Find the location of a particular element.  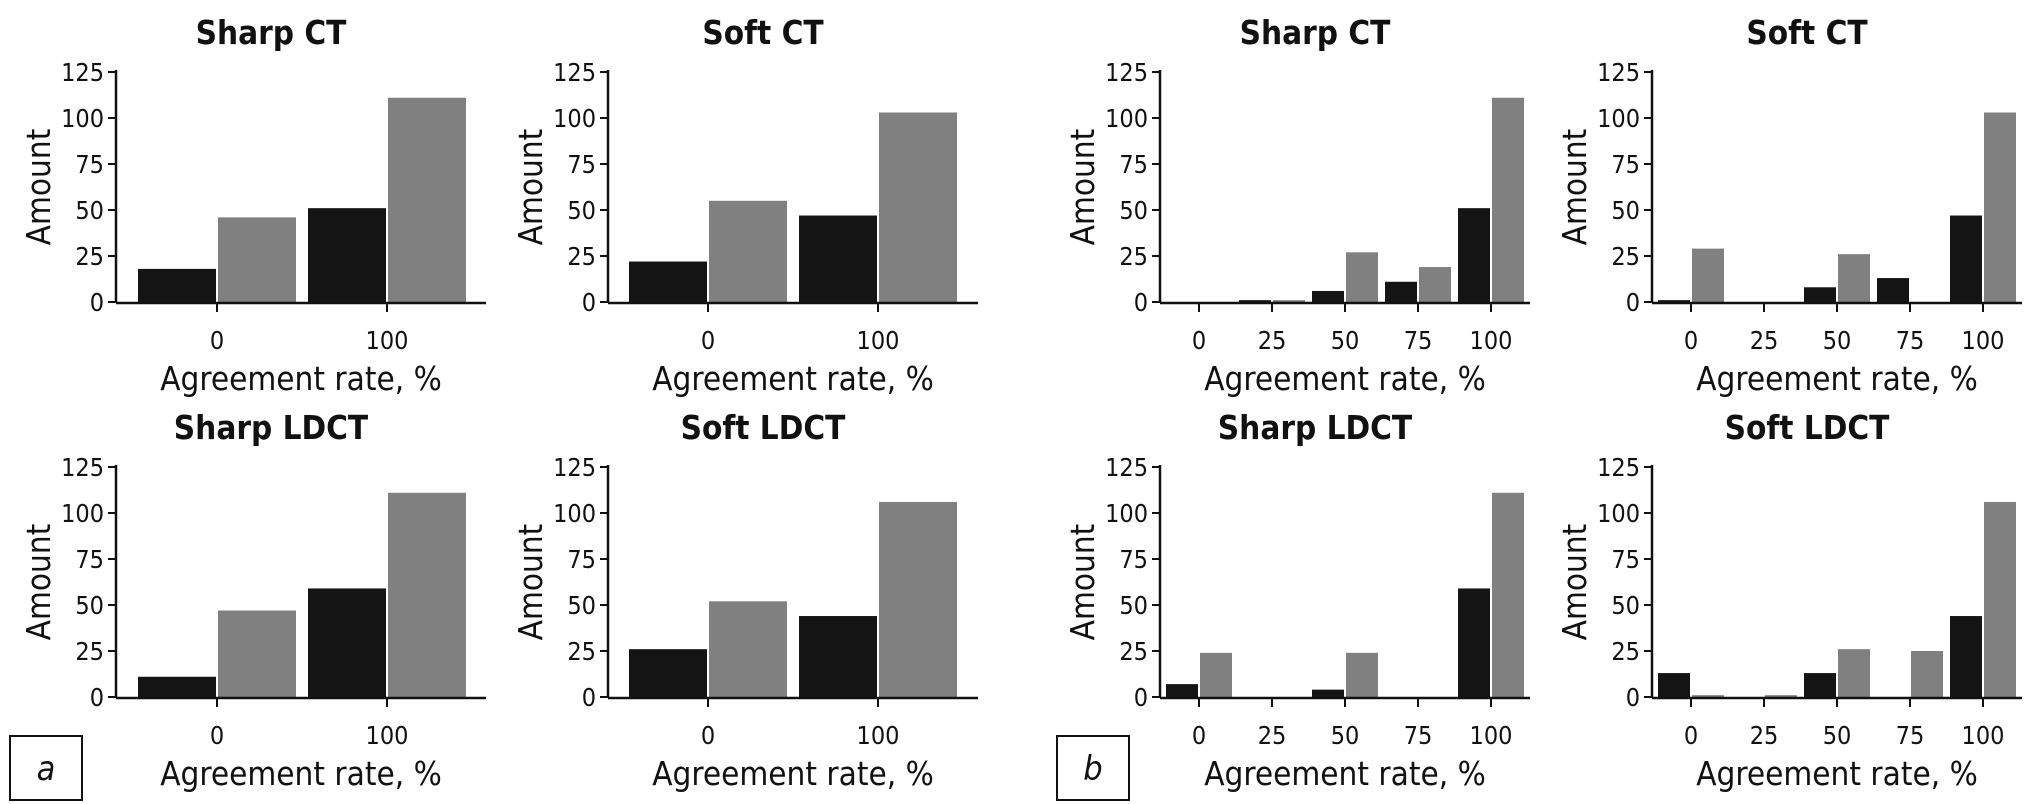

panel-label-text: b is located at coordinates (1092, 769).